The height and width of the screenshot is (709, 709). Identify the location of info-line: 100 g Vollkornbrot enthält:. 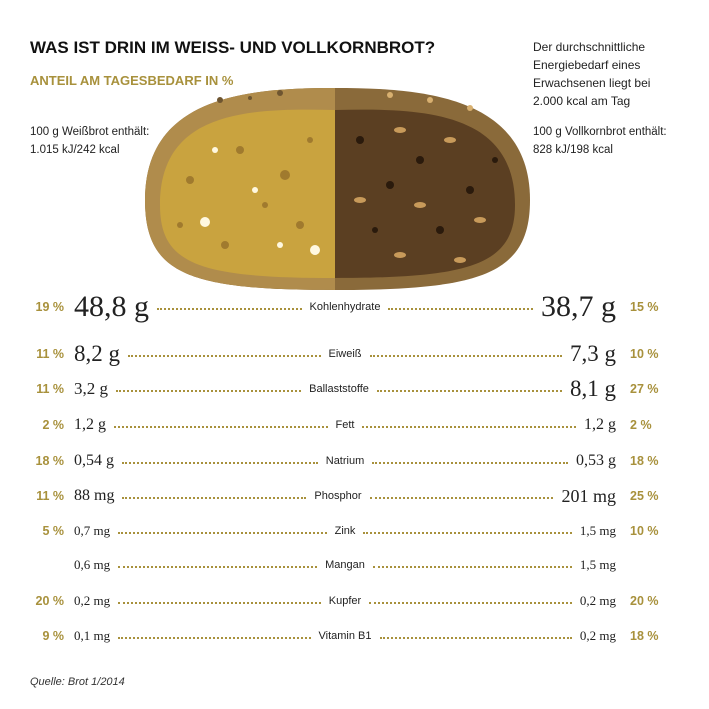
(600, 132).